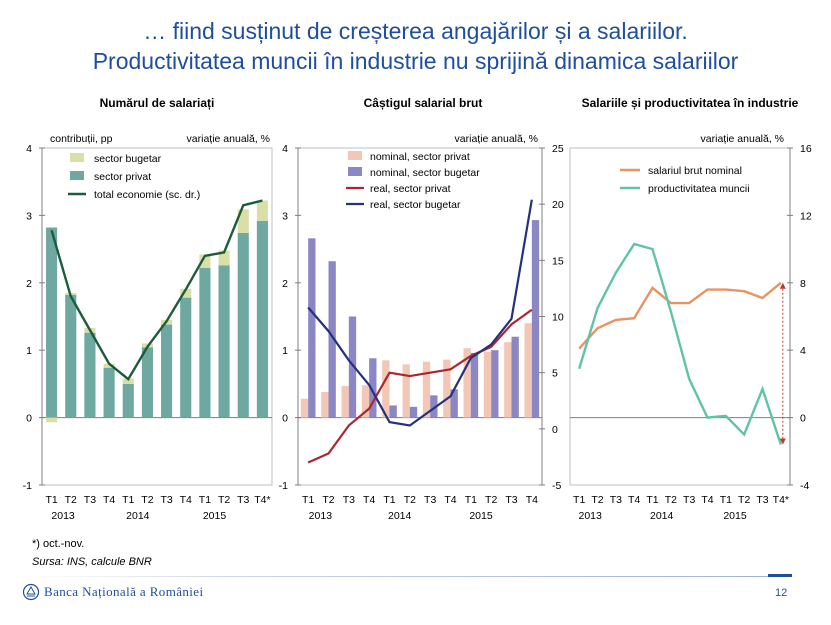 This screenshot has width=831, height=625. I want to click on chart1-left-axis-label: contribuții, pp, so click(81, 139).